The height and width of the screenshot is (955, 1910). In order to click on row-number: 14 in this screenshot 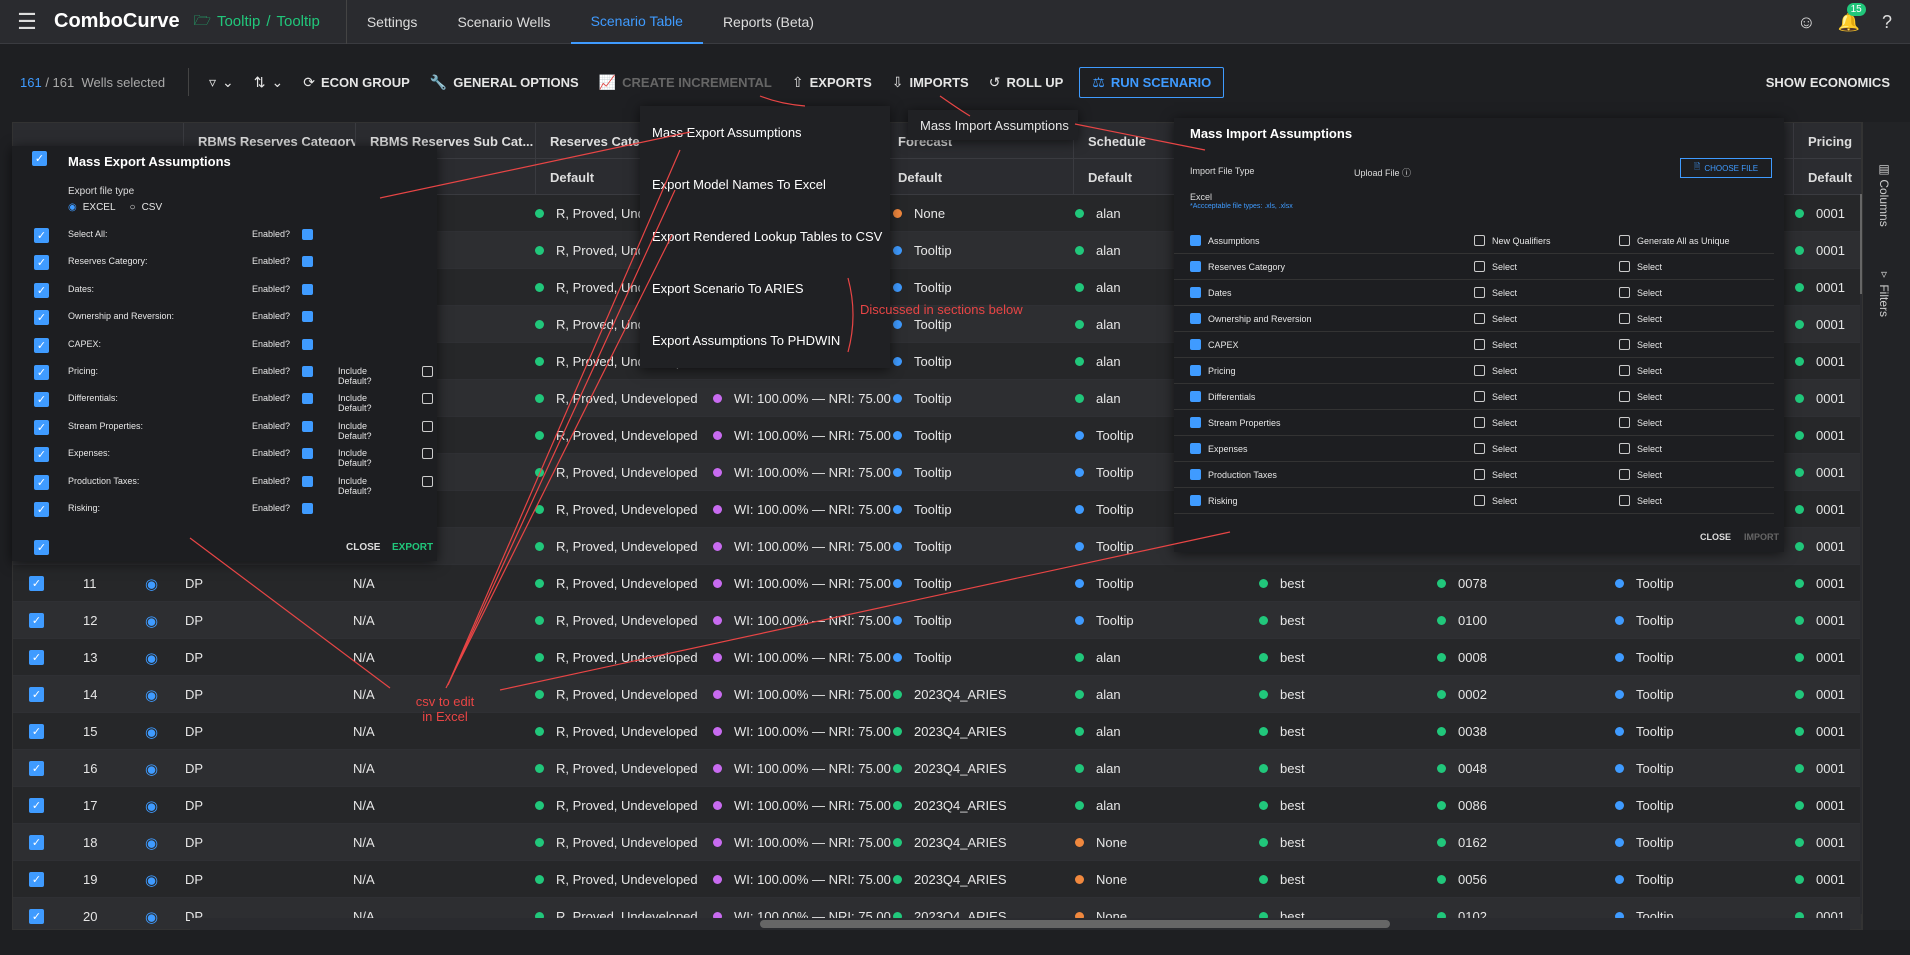, I will do `click(90, 694)`.